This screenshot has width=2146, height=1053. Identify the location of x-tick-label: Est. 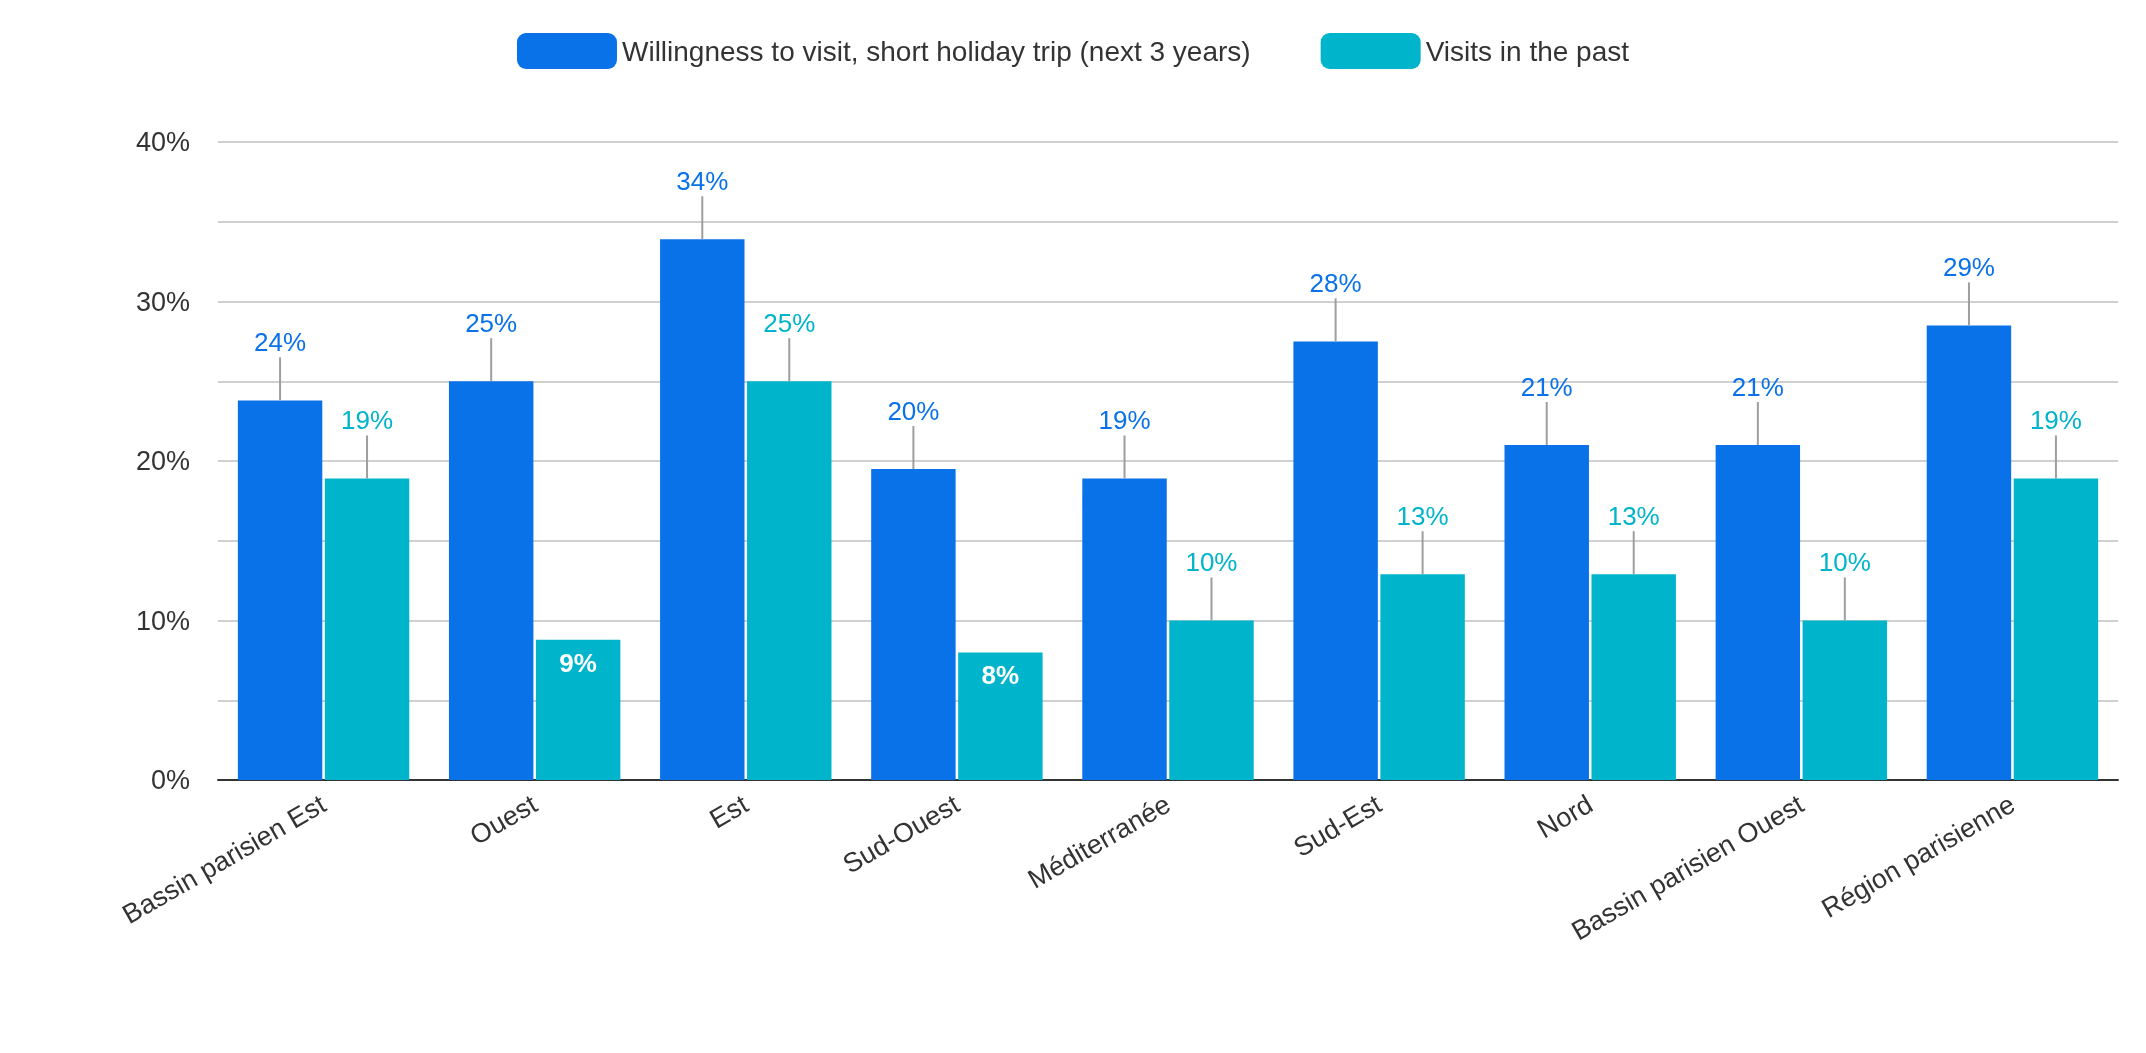
(729, 811).